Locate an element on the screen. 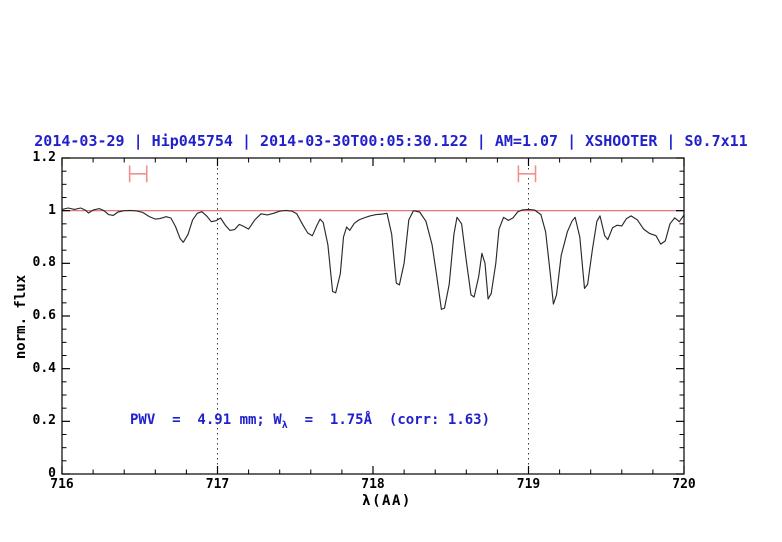 The image size is (782, 542). y-tick-label: 0.8 is located at coordinates (44, 263).